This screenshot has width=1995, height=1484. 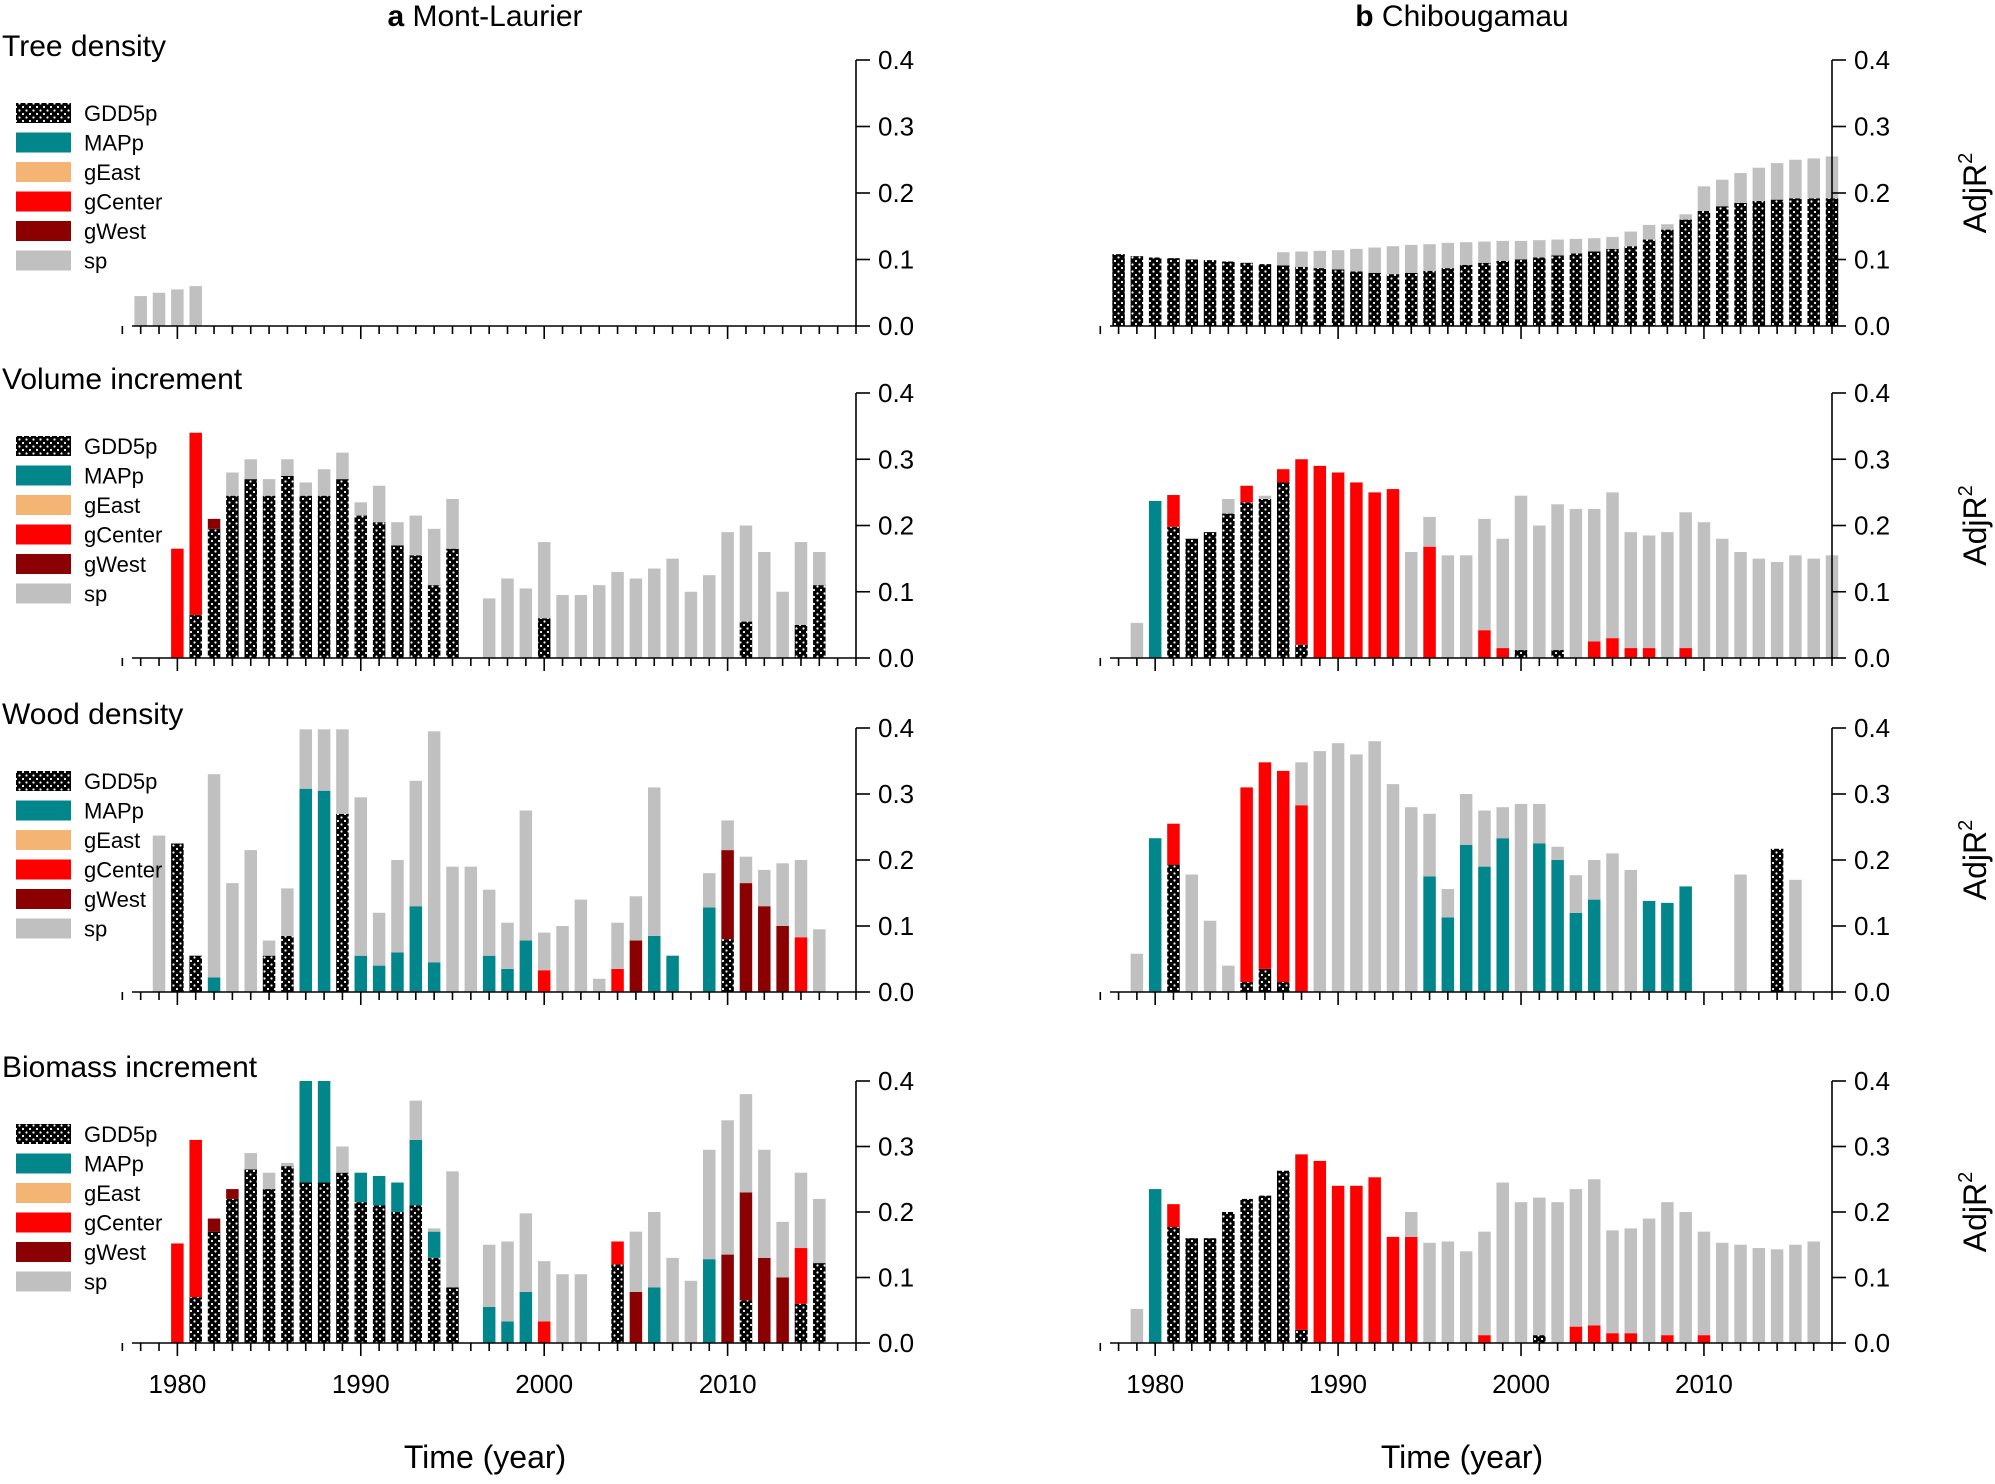 What do you see at coordinates (485, 1457) in the screenshot?
I see `x-axis-label: Time (year)` at bounding box center [485, 1457].